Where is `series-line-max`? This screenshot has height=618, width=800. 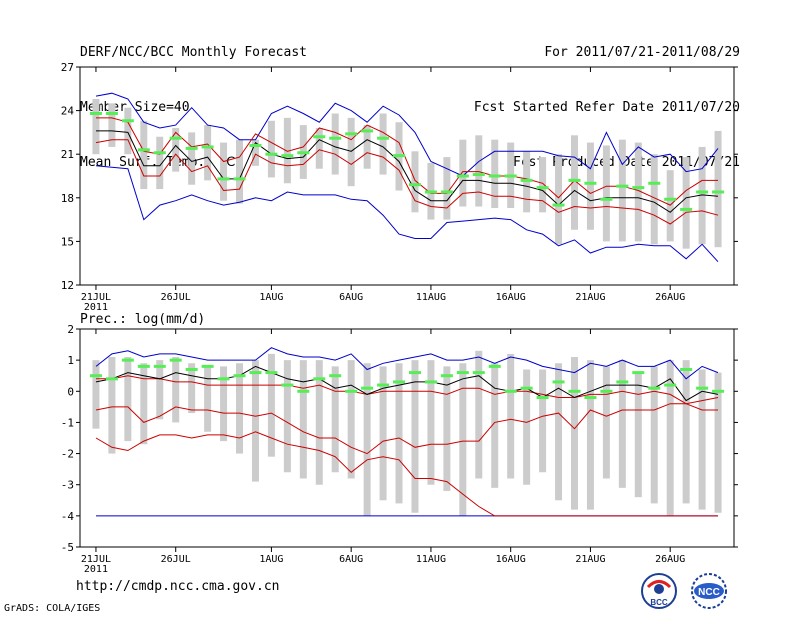 series-line-max is located at coordinates (407, 363).